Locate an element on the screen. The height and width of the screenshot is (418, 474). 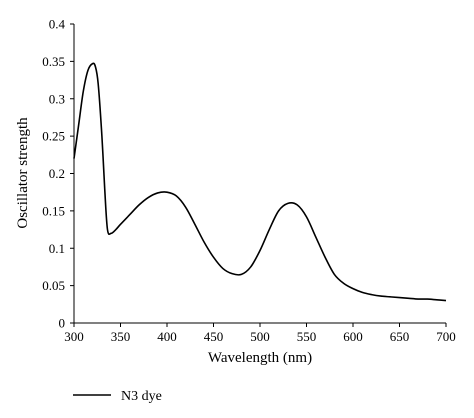
x-tick-label: 600 is located at coordinates (353, 336).